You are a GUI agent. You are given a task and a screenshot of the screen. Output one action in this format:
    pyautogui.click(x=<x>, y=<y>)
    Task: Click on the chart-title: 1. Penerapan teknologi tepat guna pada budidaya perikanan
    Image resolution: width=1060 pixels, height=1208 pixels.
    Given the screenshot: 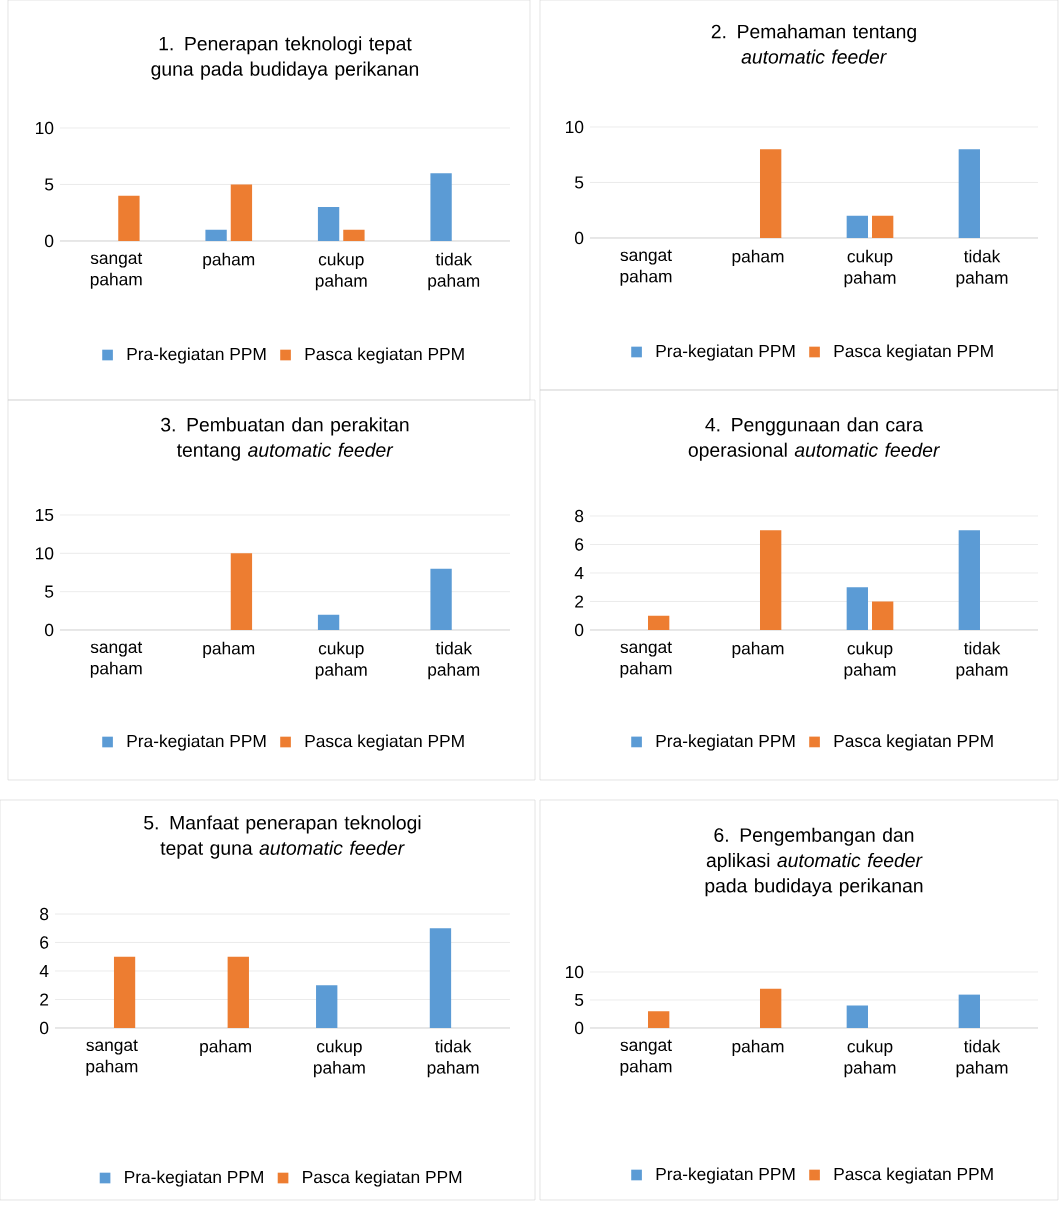 What is the action you would take?
    pyautogui.click(x=285, y=58)
    